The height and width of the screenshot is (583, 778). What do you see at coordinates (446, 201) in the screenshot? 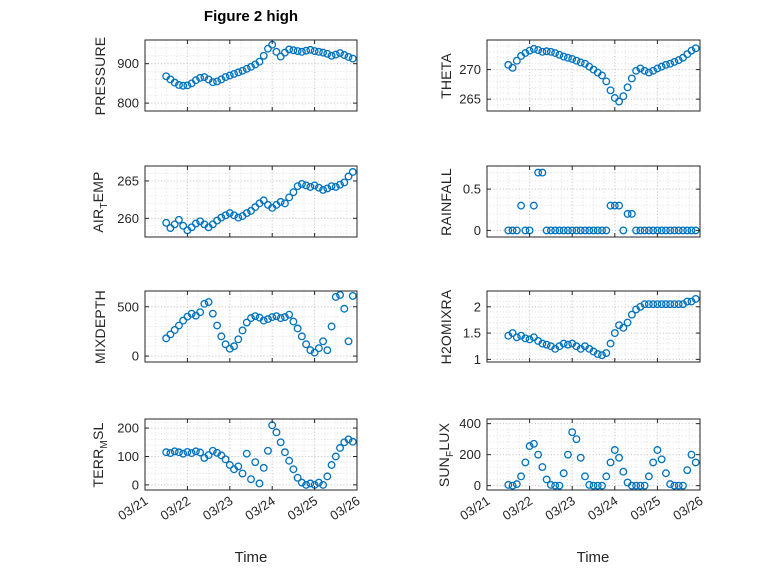
I see `ylabel-rainfall: RAINFALL` at bounding box center [446, 201].